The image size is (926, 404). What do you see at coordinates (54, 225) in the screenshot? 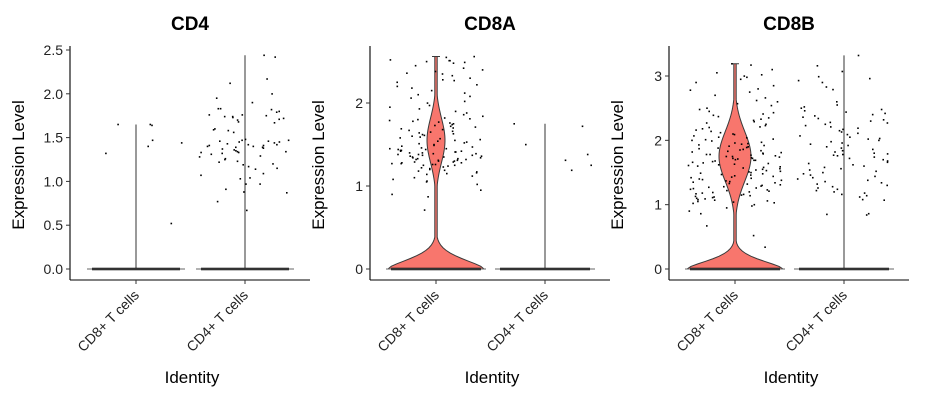
I see `y-tick-label: 0.5` at bounding box center [54, 225].